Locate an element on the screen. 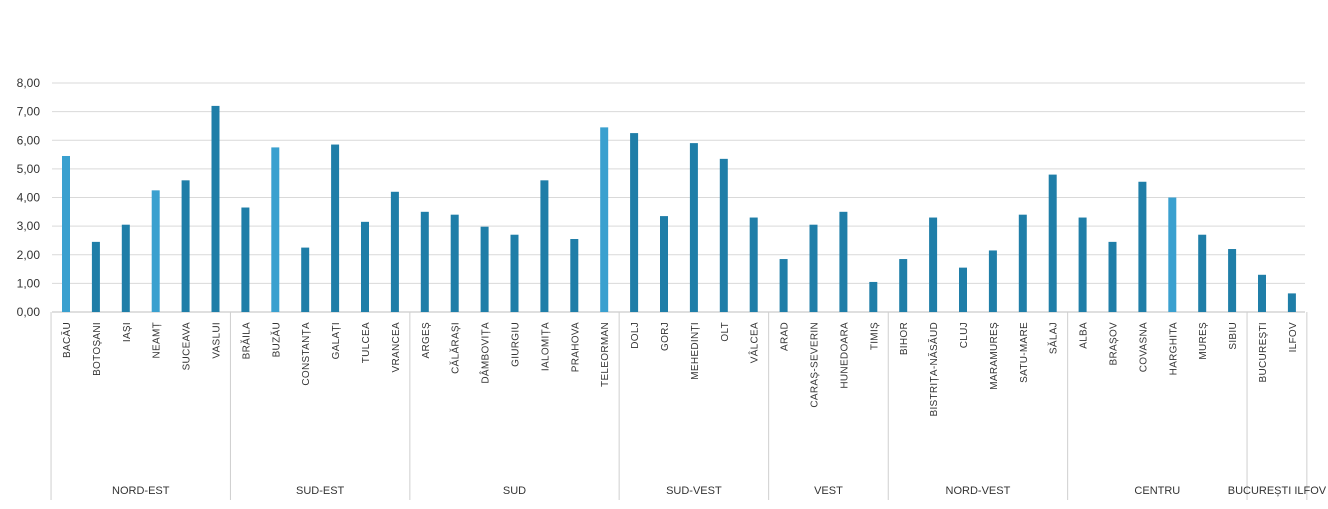  x-tick-label: BRĂILA is located at coordinates (245, 340).